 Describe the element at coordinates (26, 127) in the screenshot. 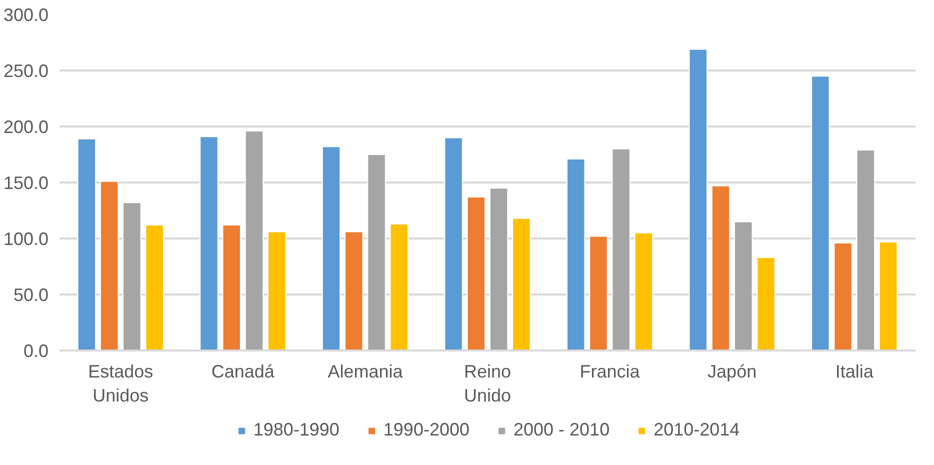

I see `y-tick-label: 200.0` at that location.